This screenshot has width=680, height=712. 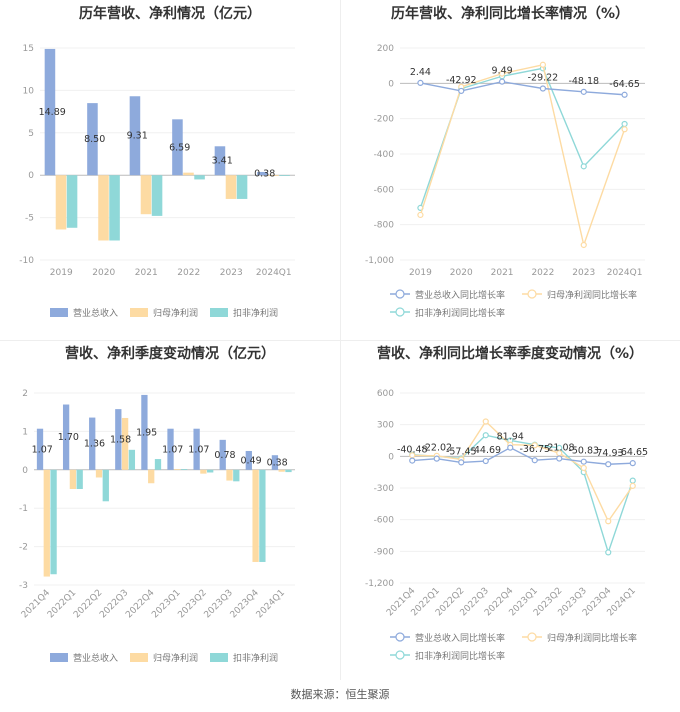 I want to click on y-tick-label: -1, so click(x=23, y=509).